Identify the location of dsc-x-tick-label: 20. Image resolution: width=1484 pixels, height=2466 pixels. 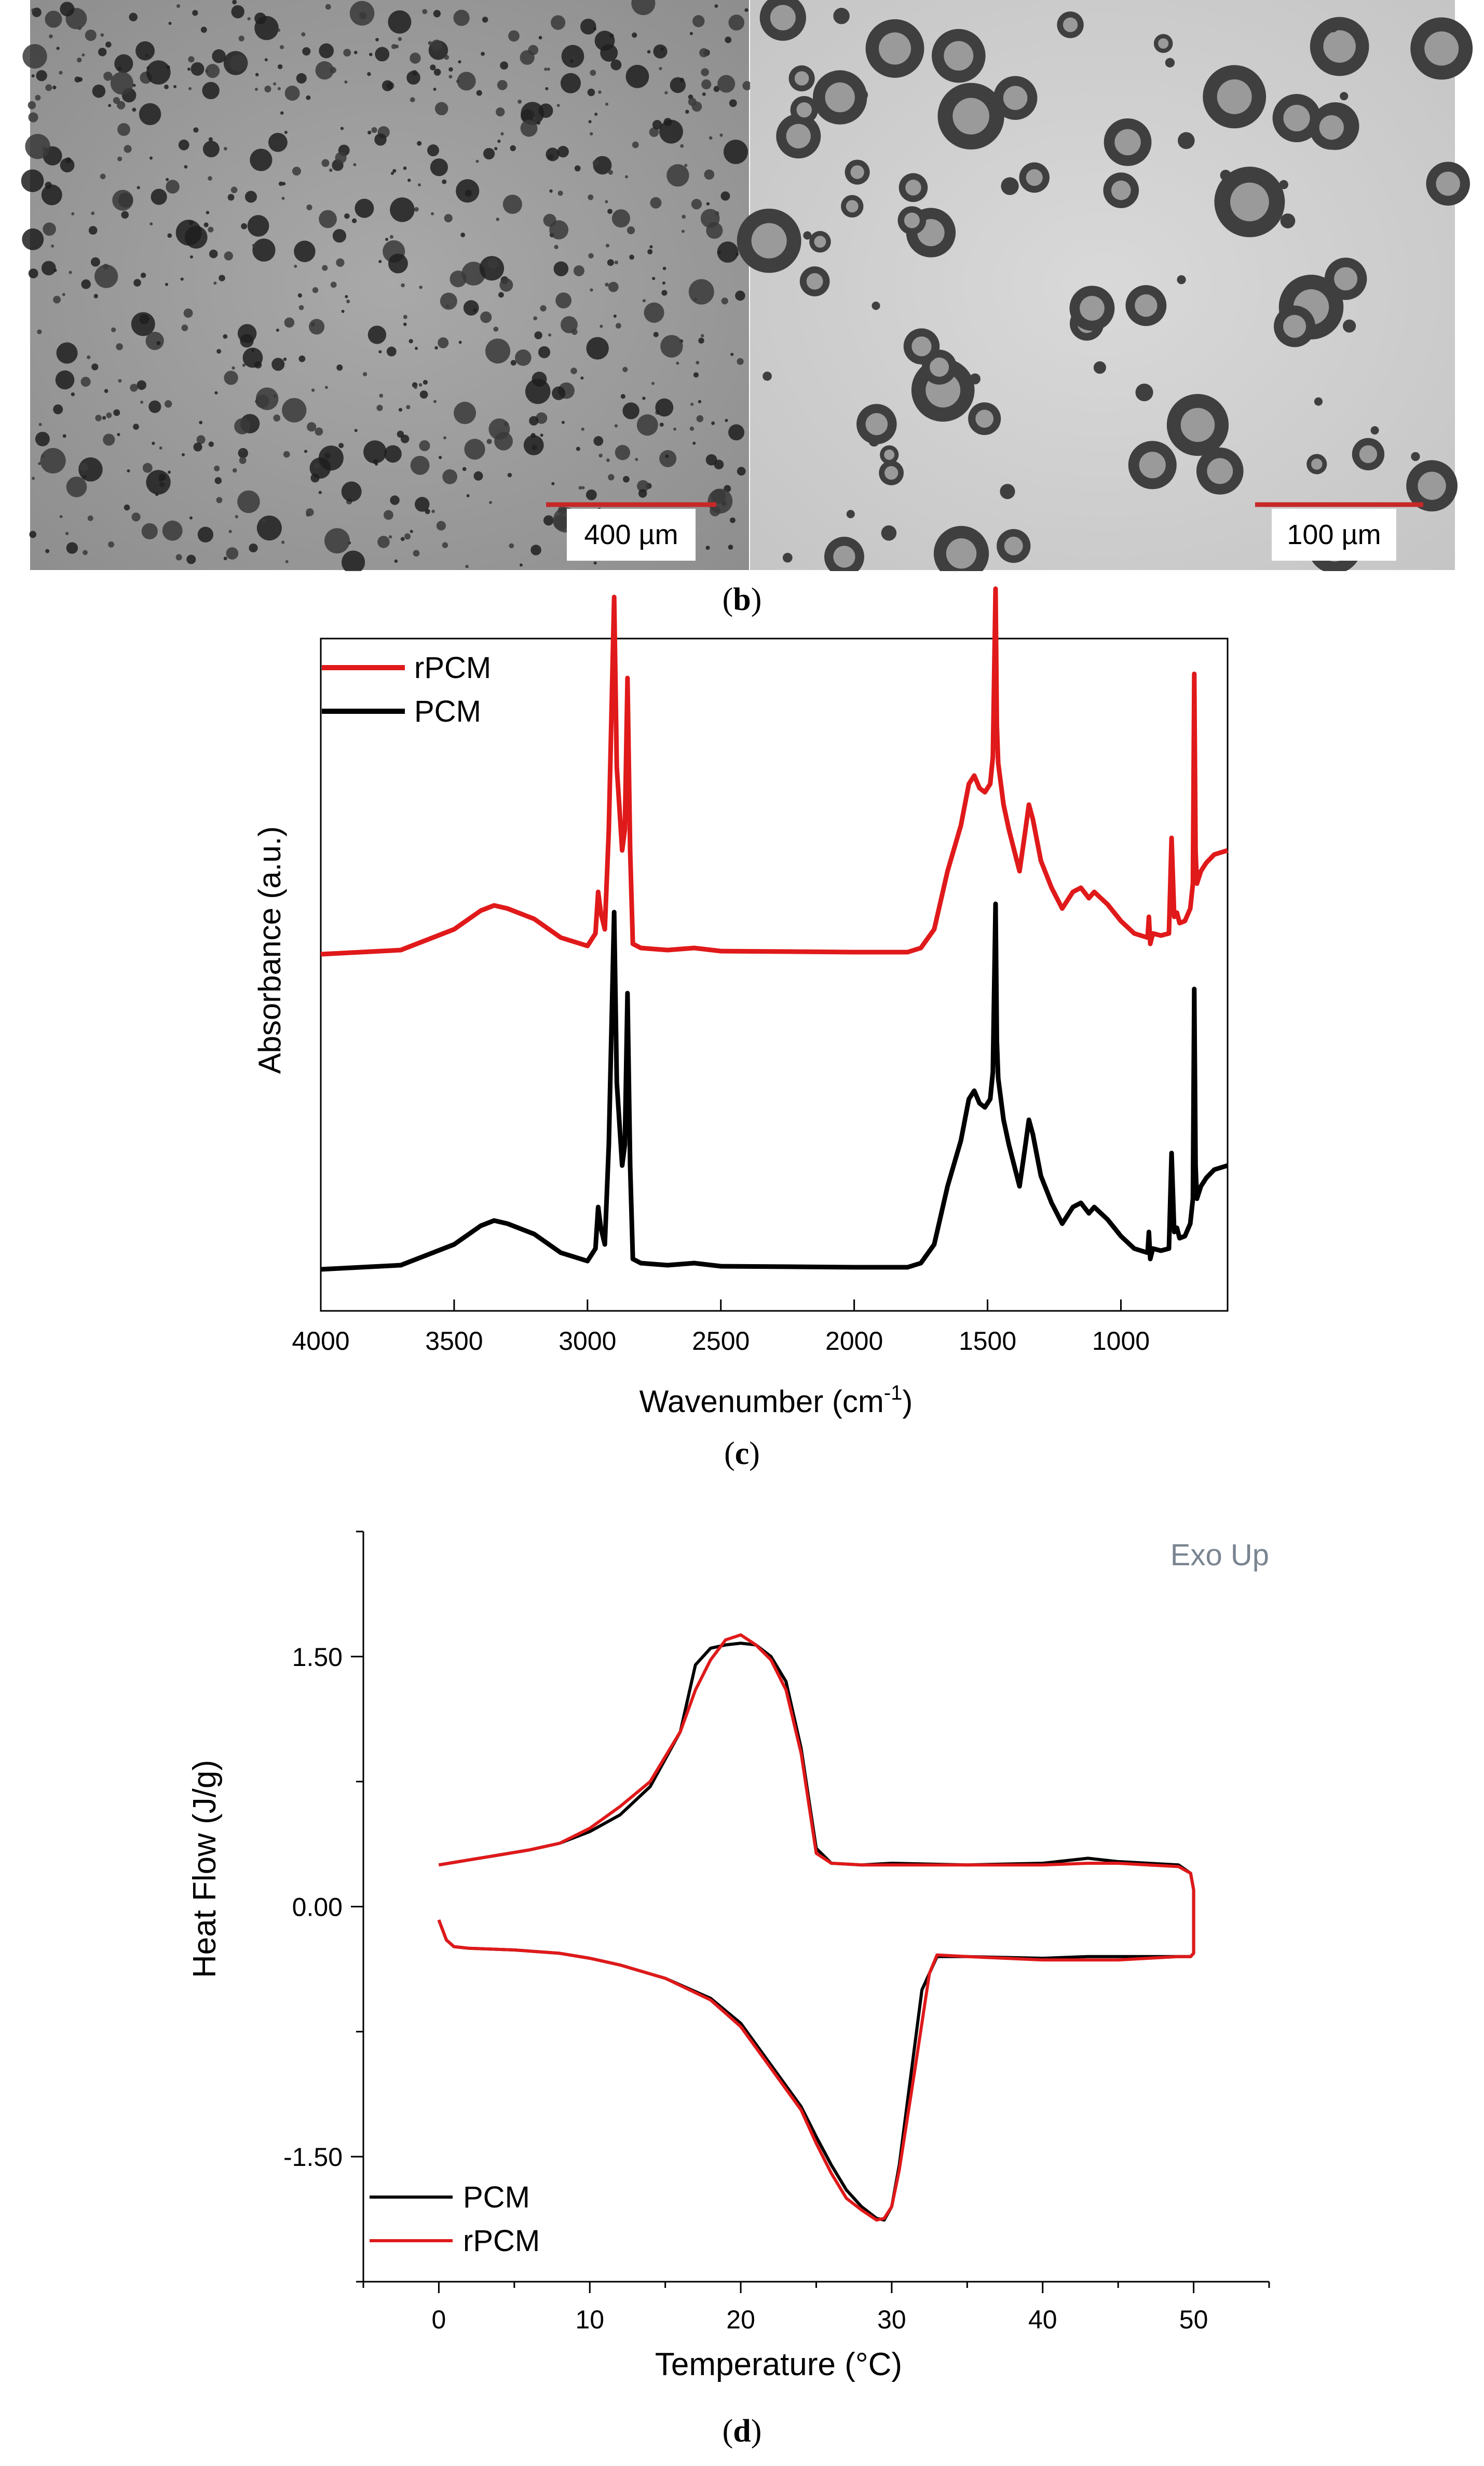
(740, 2319).